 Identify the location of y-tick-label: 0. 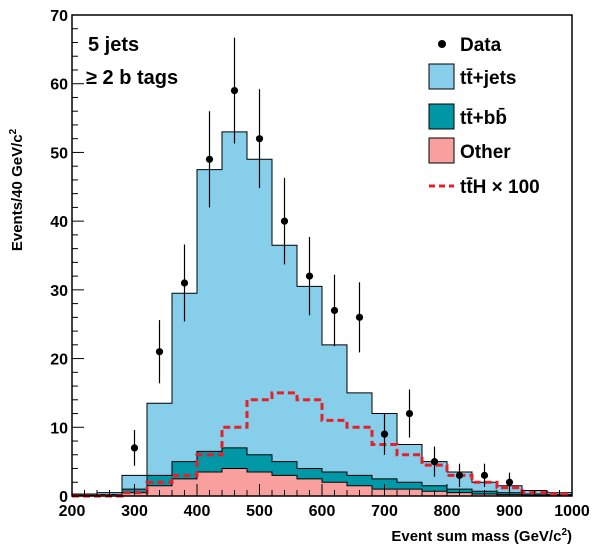
(63, 497).